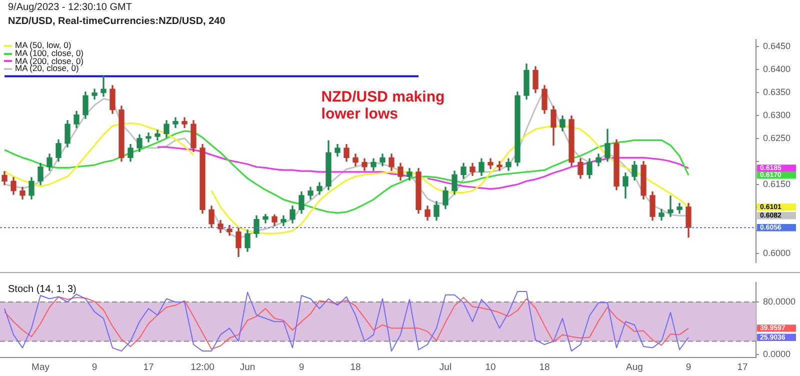  What do you see at coordinates (634, 367) in the screenshot?
I see `x-tick-label: Aug` at bounding box center [634, 367].